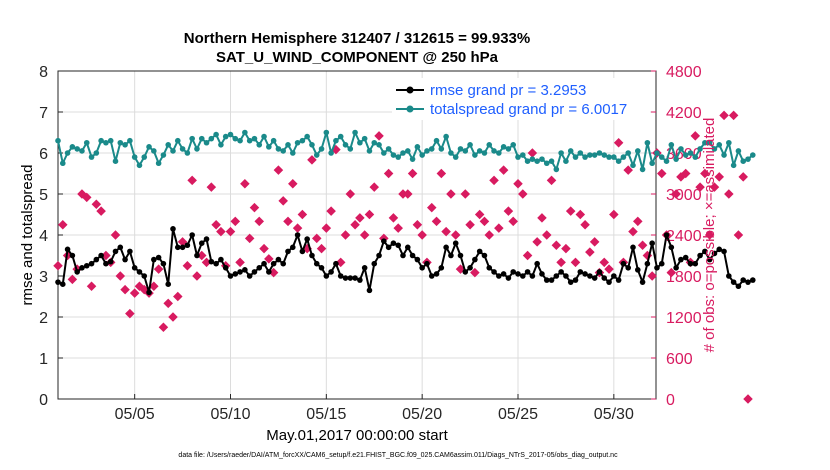 The width and height of the screenshot is (830, 470). What do you see at coordinates (43, 154) in the screenshot?
I see `y-left-tick-label: 6` at bounding box center [43, 154].